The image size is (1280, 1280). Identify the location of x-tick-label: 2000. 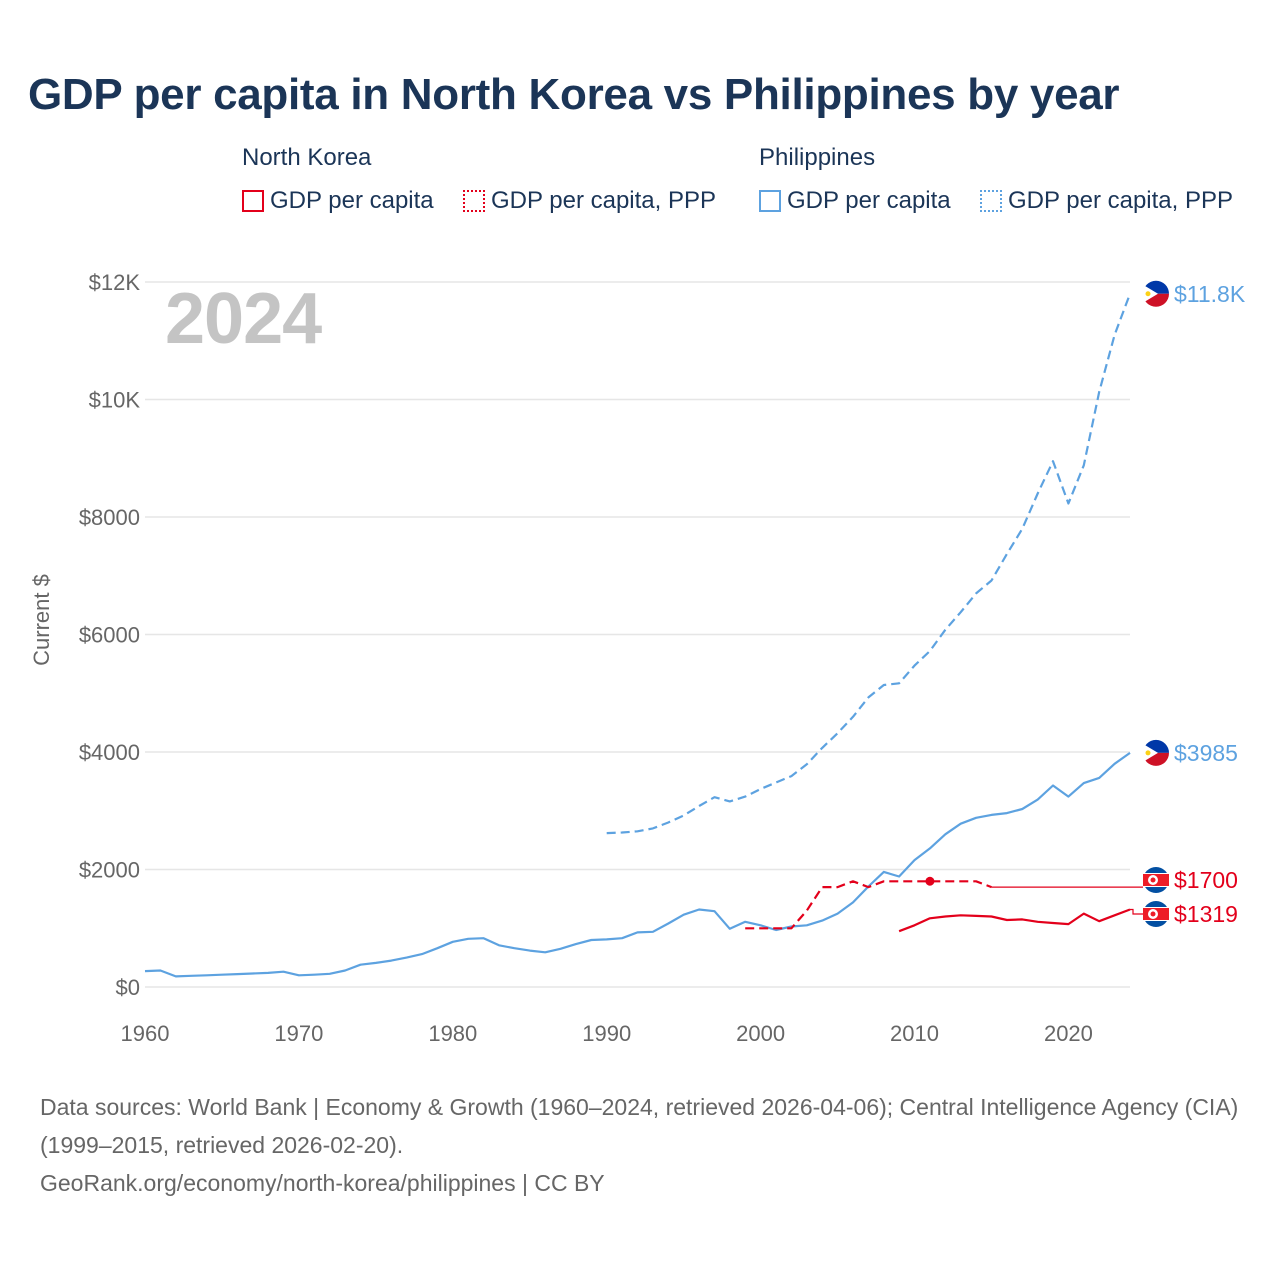
(760, 1033).